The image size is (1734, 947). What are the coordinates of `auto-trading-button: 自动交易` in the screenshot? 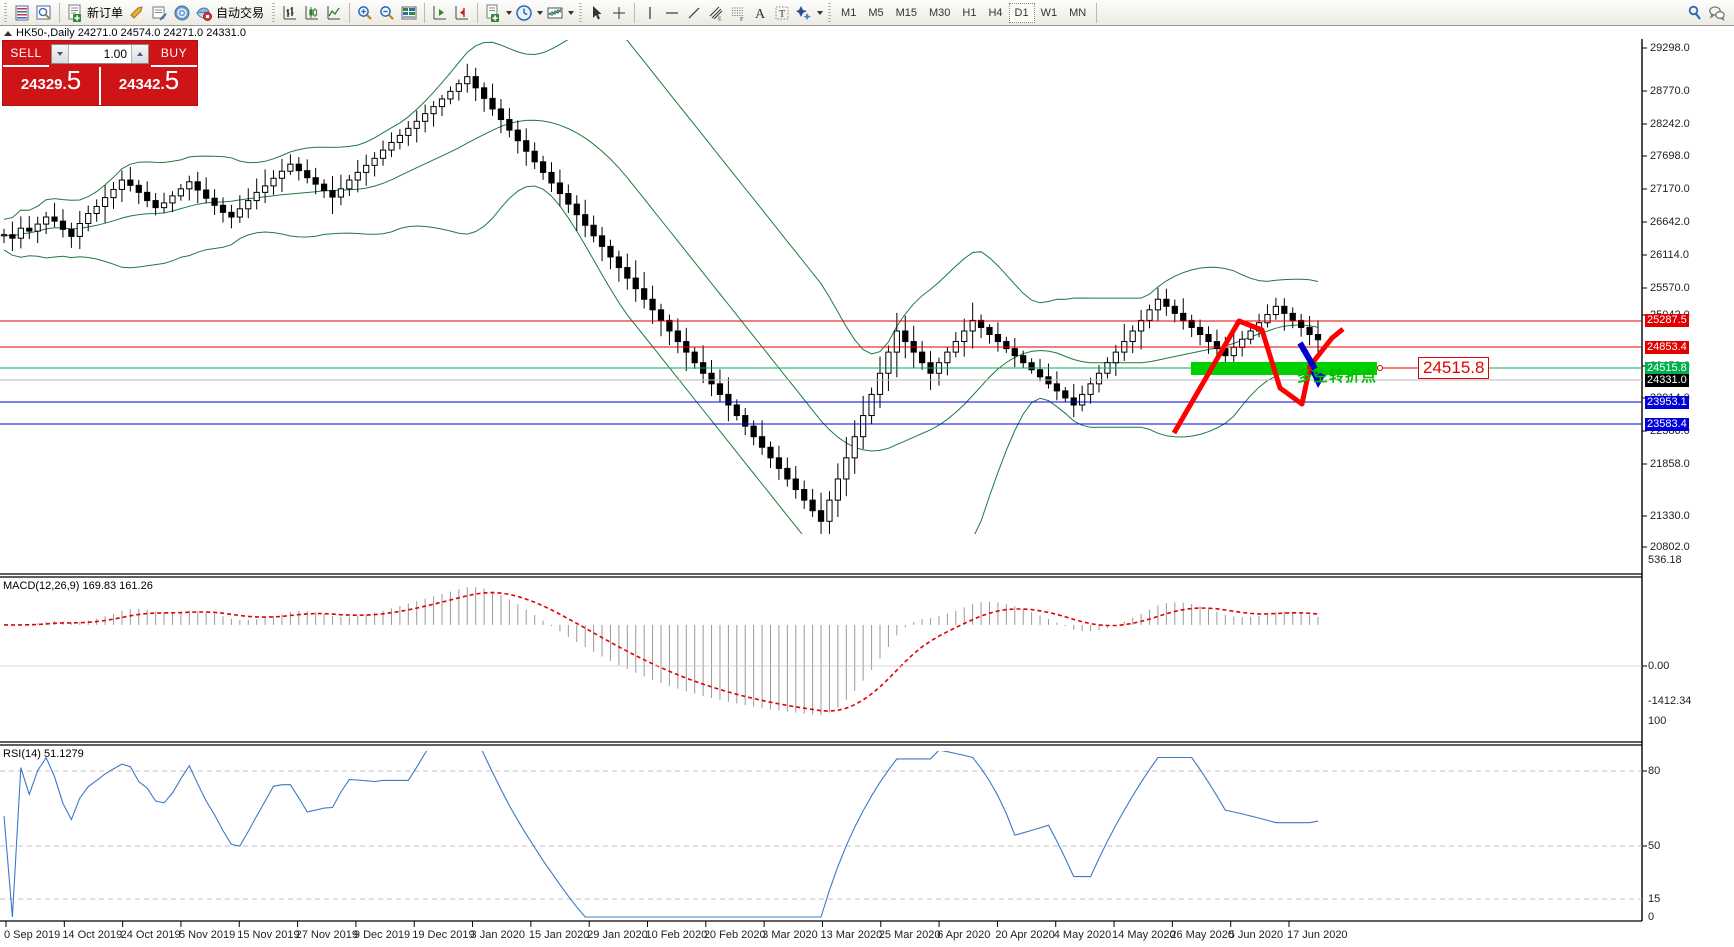 It's located at (230, 13).